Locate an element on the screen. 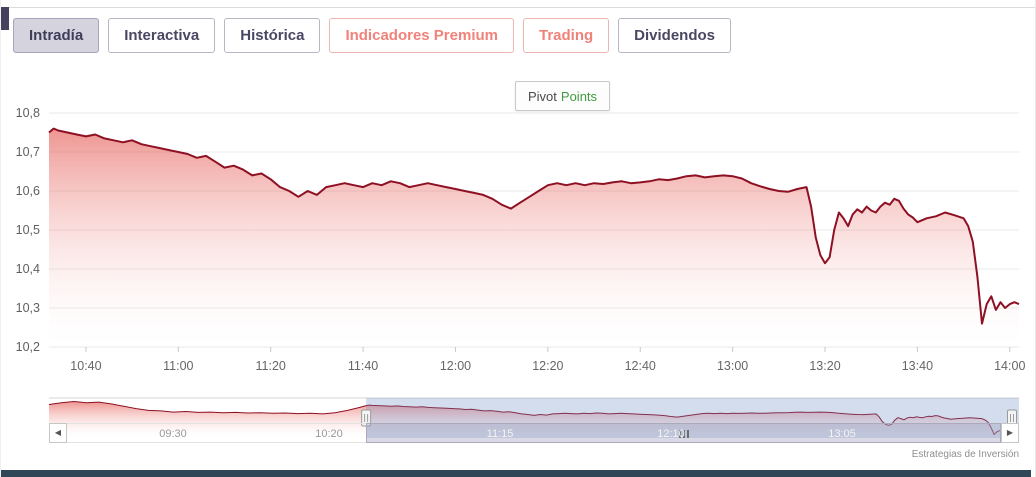 The image size is (1036, 477). svg-text: 14:00 is located at coordinates (1009, 366).